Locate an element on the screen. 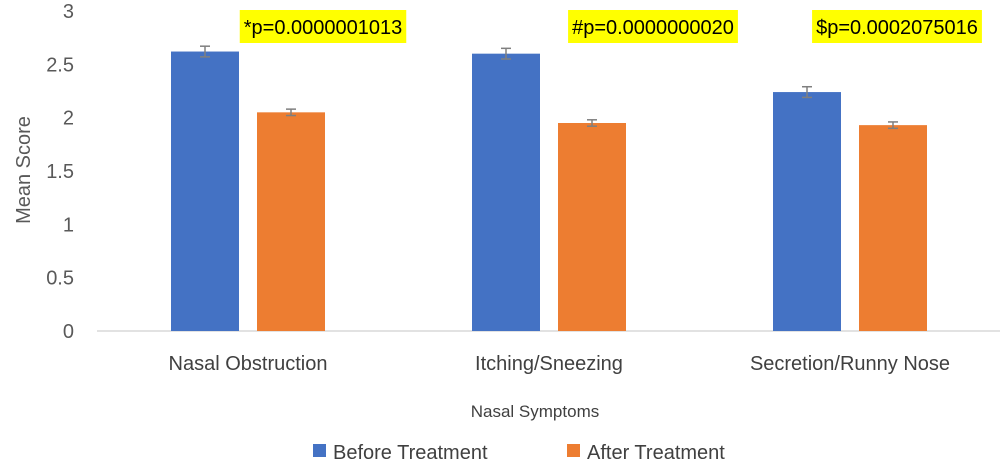  p-value-annotation: *p=0.0000001013 is located at coordinates (323, 26).